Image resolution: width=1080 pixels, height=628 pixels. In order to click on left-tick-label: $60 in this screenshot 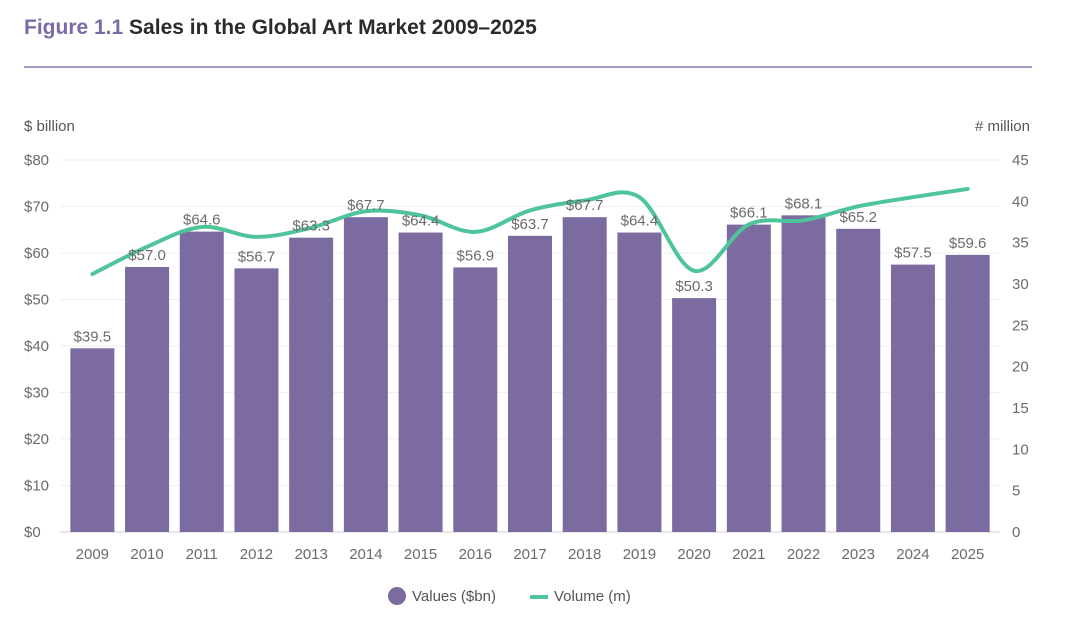, I will do `click(36, 253)`.